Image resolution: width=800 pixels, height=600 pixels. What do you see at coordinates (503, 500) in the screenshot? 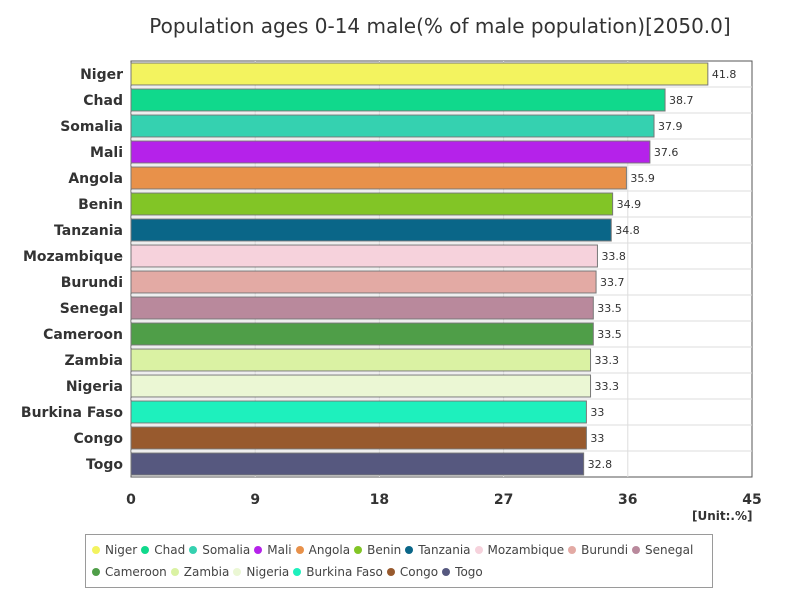
I see `x-tick-label: 27` at bounding box center [503, 500].